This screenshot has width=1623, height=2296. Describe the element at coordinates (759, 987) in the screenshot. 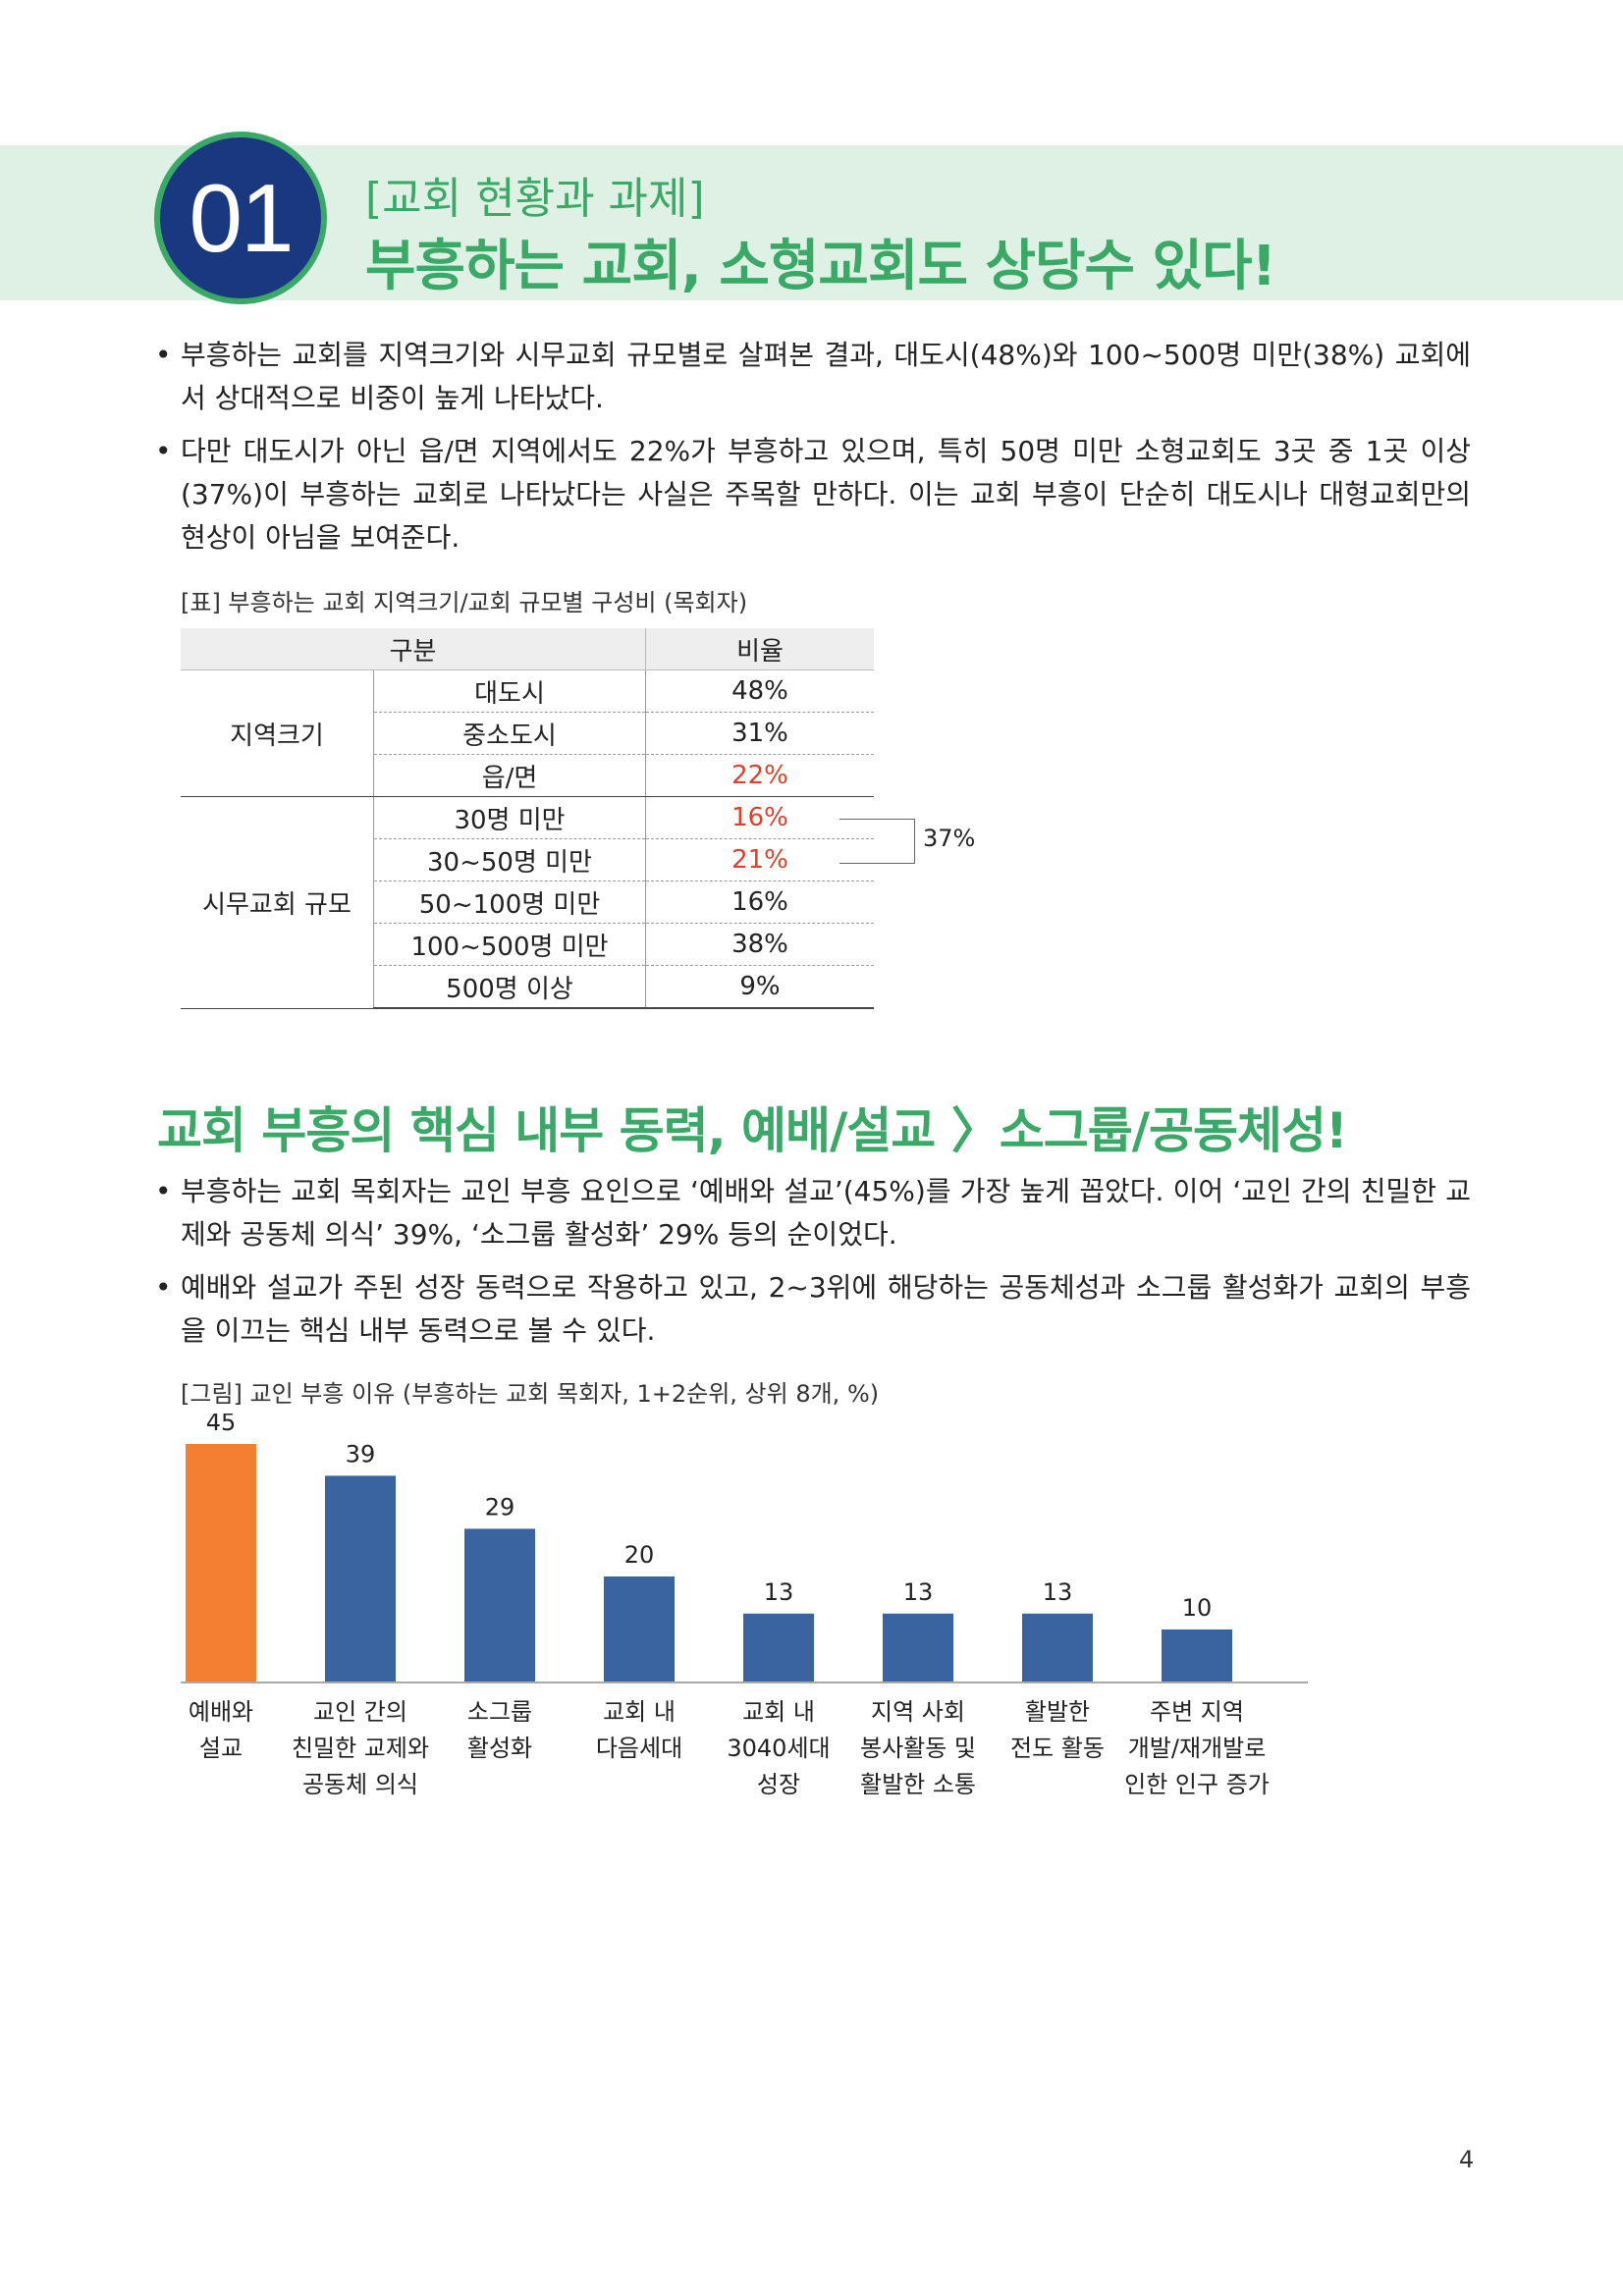

I see `row-value: 9%` at that location.